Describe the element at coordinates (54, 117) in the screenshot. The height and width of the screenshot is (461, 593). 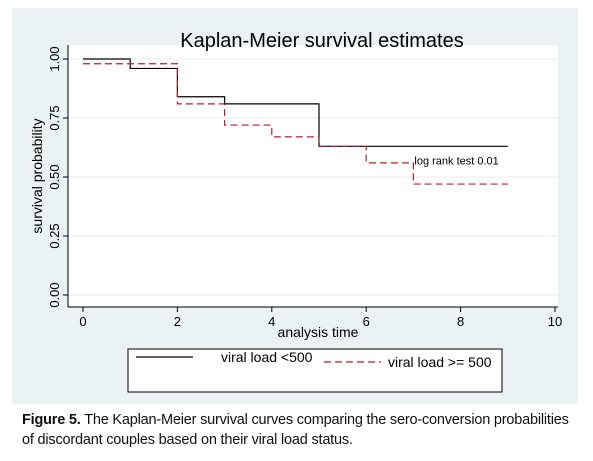
I see `y-tick-label: 0.75` at that location.